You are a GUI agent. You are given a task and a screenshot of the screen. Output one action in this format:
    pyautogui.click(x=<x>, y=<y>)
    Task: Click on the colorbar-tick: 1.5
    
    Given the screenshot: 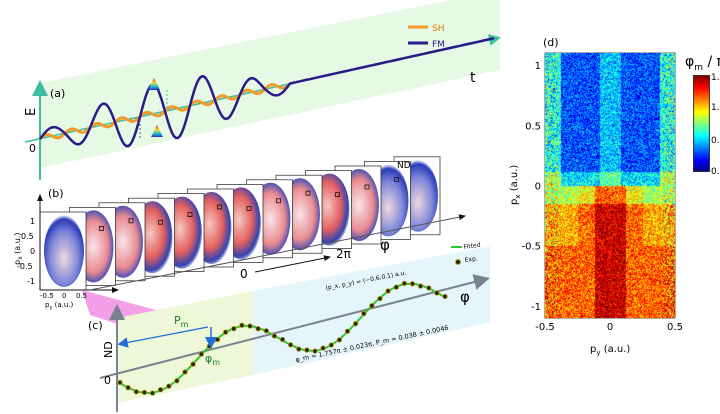 What is the action you would take?
    pyautogui.click(x=715, y=78)
    